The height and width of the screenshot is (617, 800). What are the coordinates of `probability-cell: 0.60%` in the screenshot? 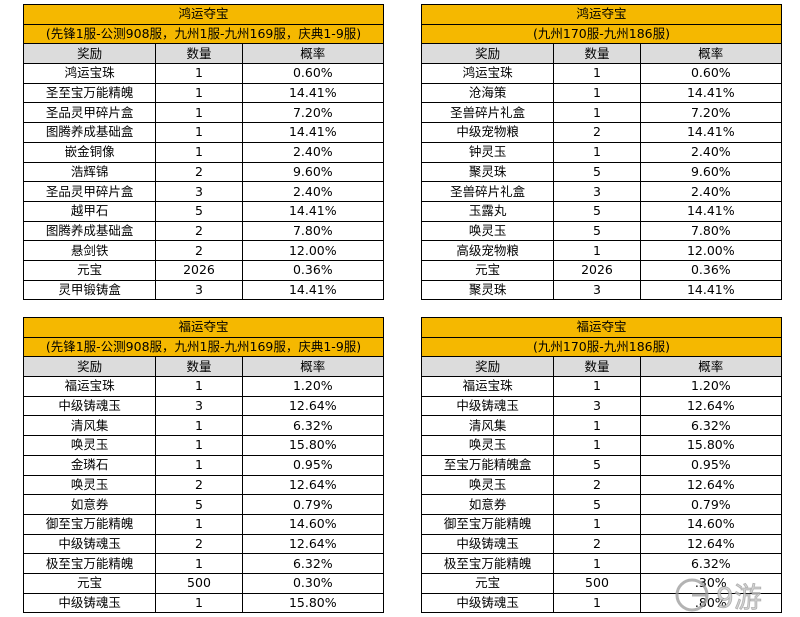 It's located at (313, 73).